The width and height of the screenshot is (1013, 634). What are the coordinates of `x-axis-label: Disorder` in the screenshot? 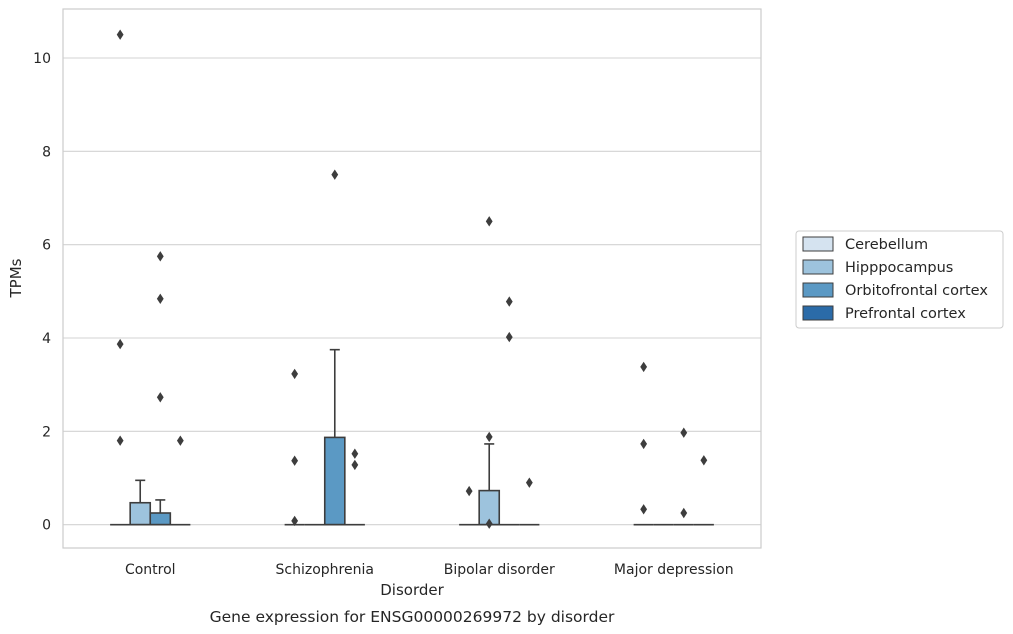 It's located at (412, 590).